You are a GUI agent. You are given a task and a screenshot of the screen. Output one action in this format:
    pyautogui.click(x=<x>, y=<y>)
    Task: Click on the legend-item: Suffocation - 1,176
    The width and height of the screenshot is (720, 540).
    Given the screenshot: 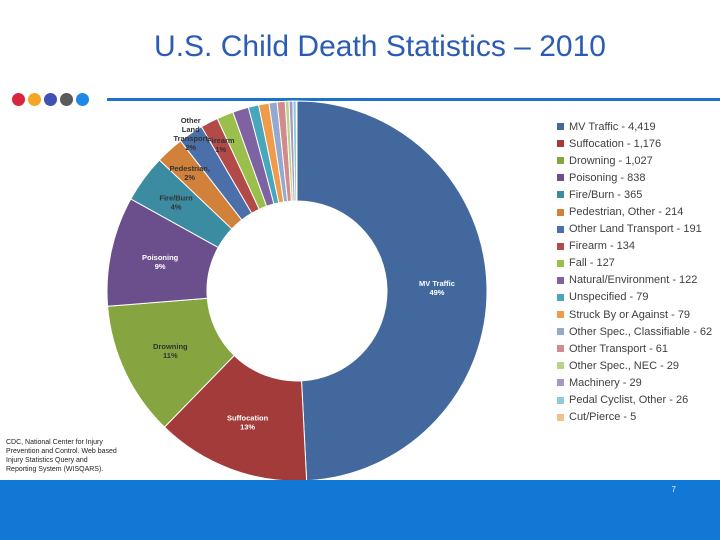 What is the action you would take?
    pyautogui.click(x=634, y=143)
    